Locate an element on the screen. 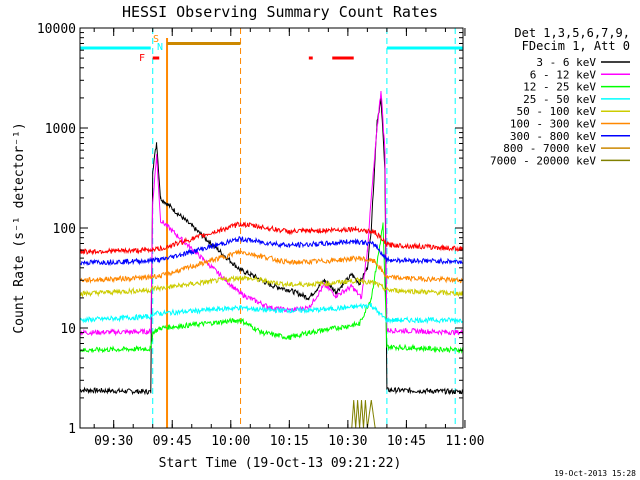  legend-label: 300 - 800 keV is located at coordinates (553, 136).